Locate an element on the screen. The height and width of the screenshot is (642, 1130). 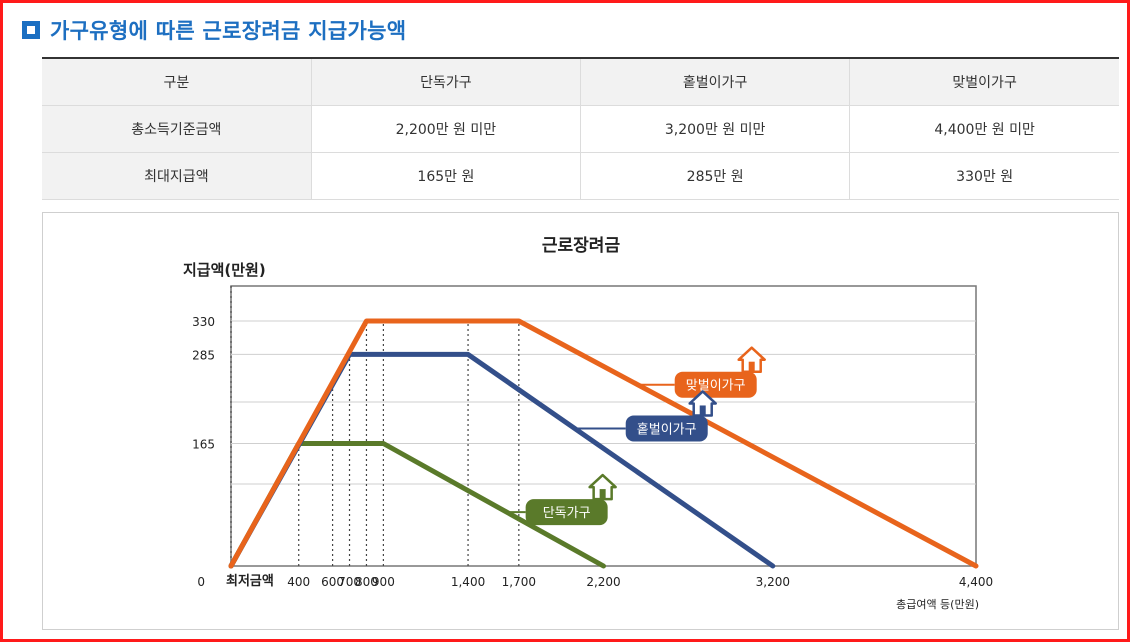
x-tick-label: 2,200 is located at coordinates (603, 582).